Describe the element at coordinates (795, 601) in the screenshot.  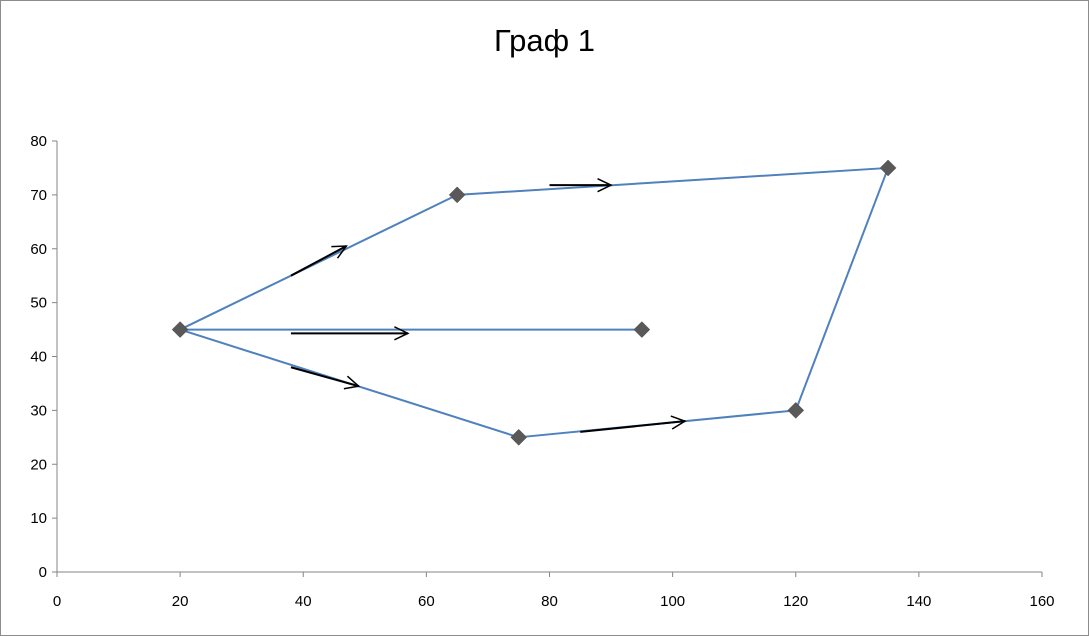
I see `x-tick-label: 120` at that location.